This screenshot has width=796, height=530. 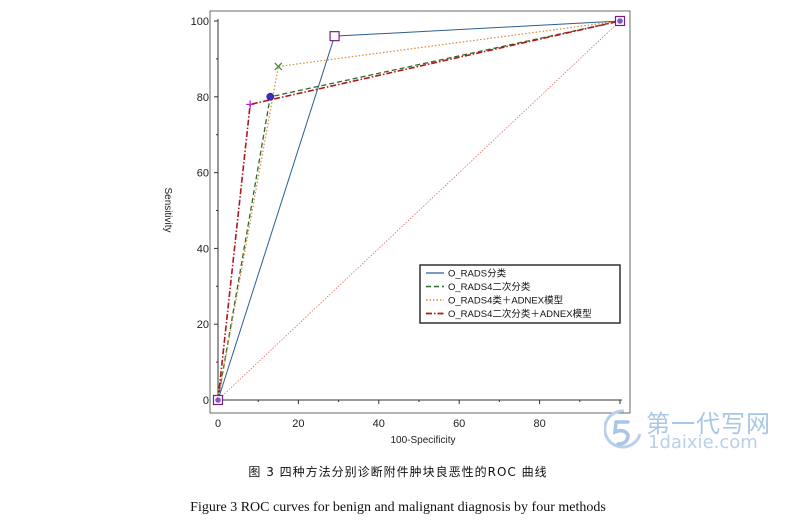 What do you see at coordinates (203, 174) in the screenshot?
I see `y-tick-label: 60` at bounding box center [203, 174].